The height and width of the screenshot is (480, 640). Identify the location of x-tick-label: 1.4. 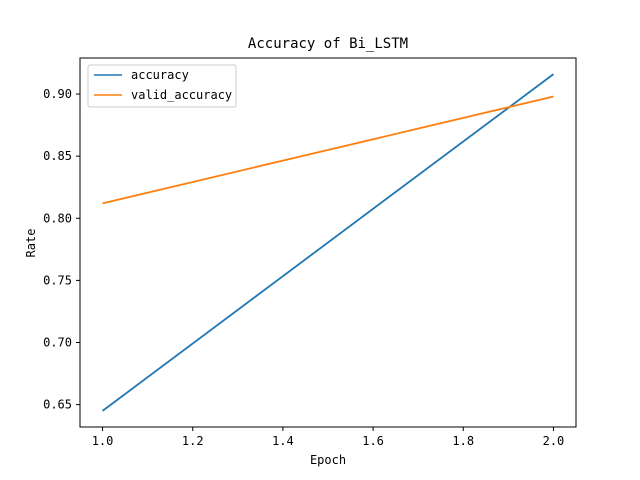
(283, 441).